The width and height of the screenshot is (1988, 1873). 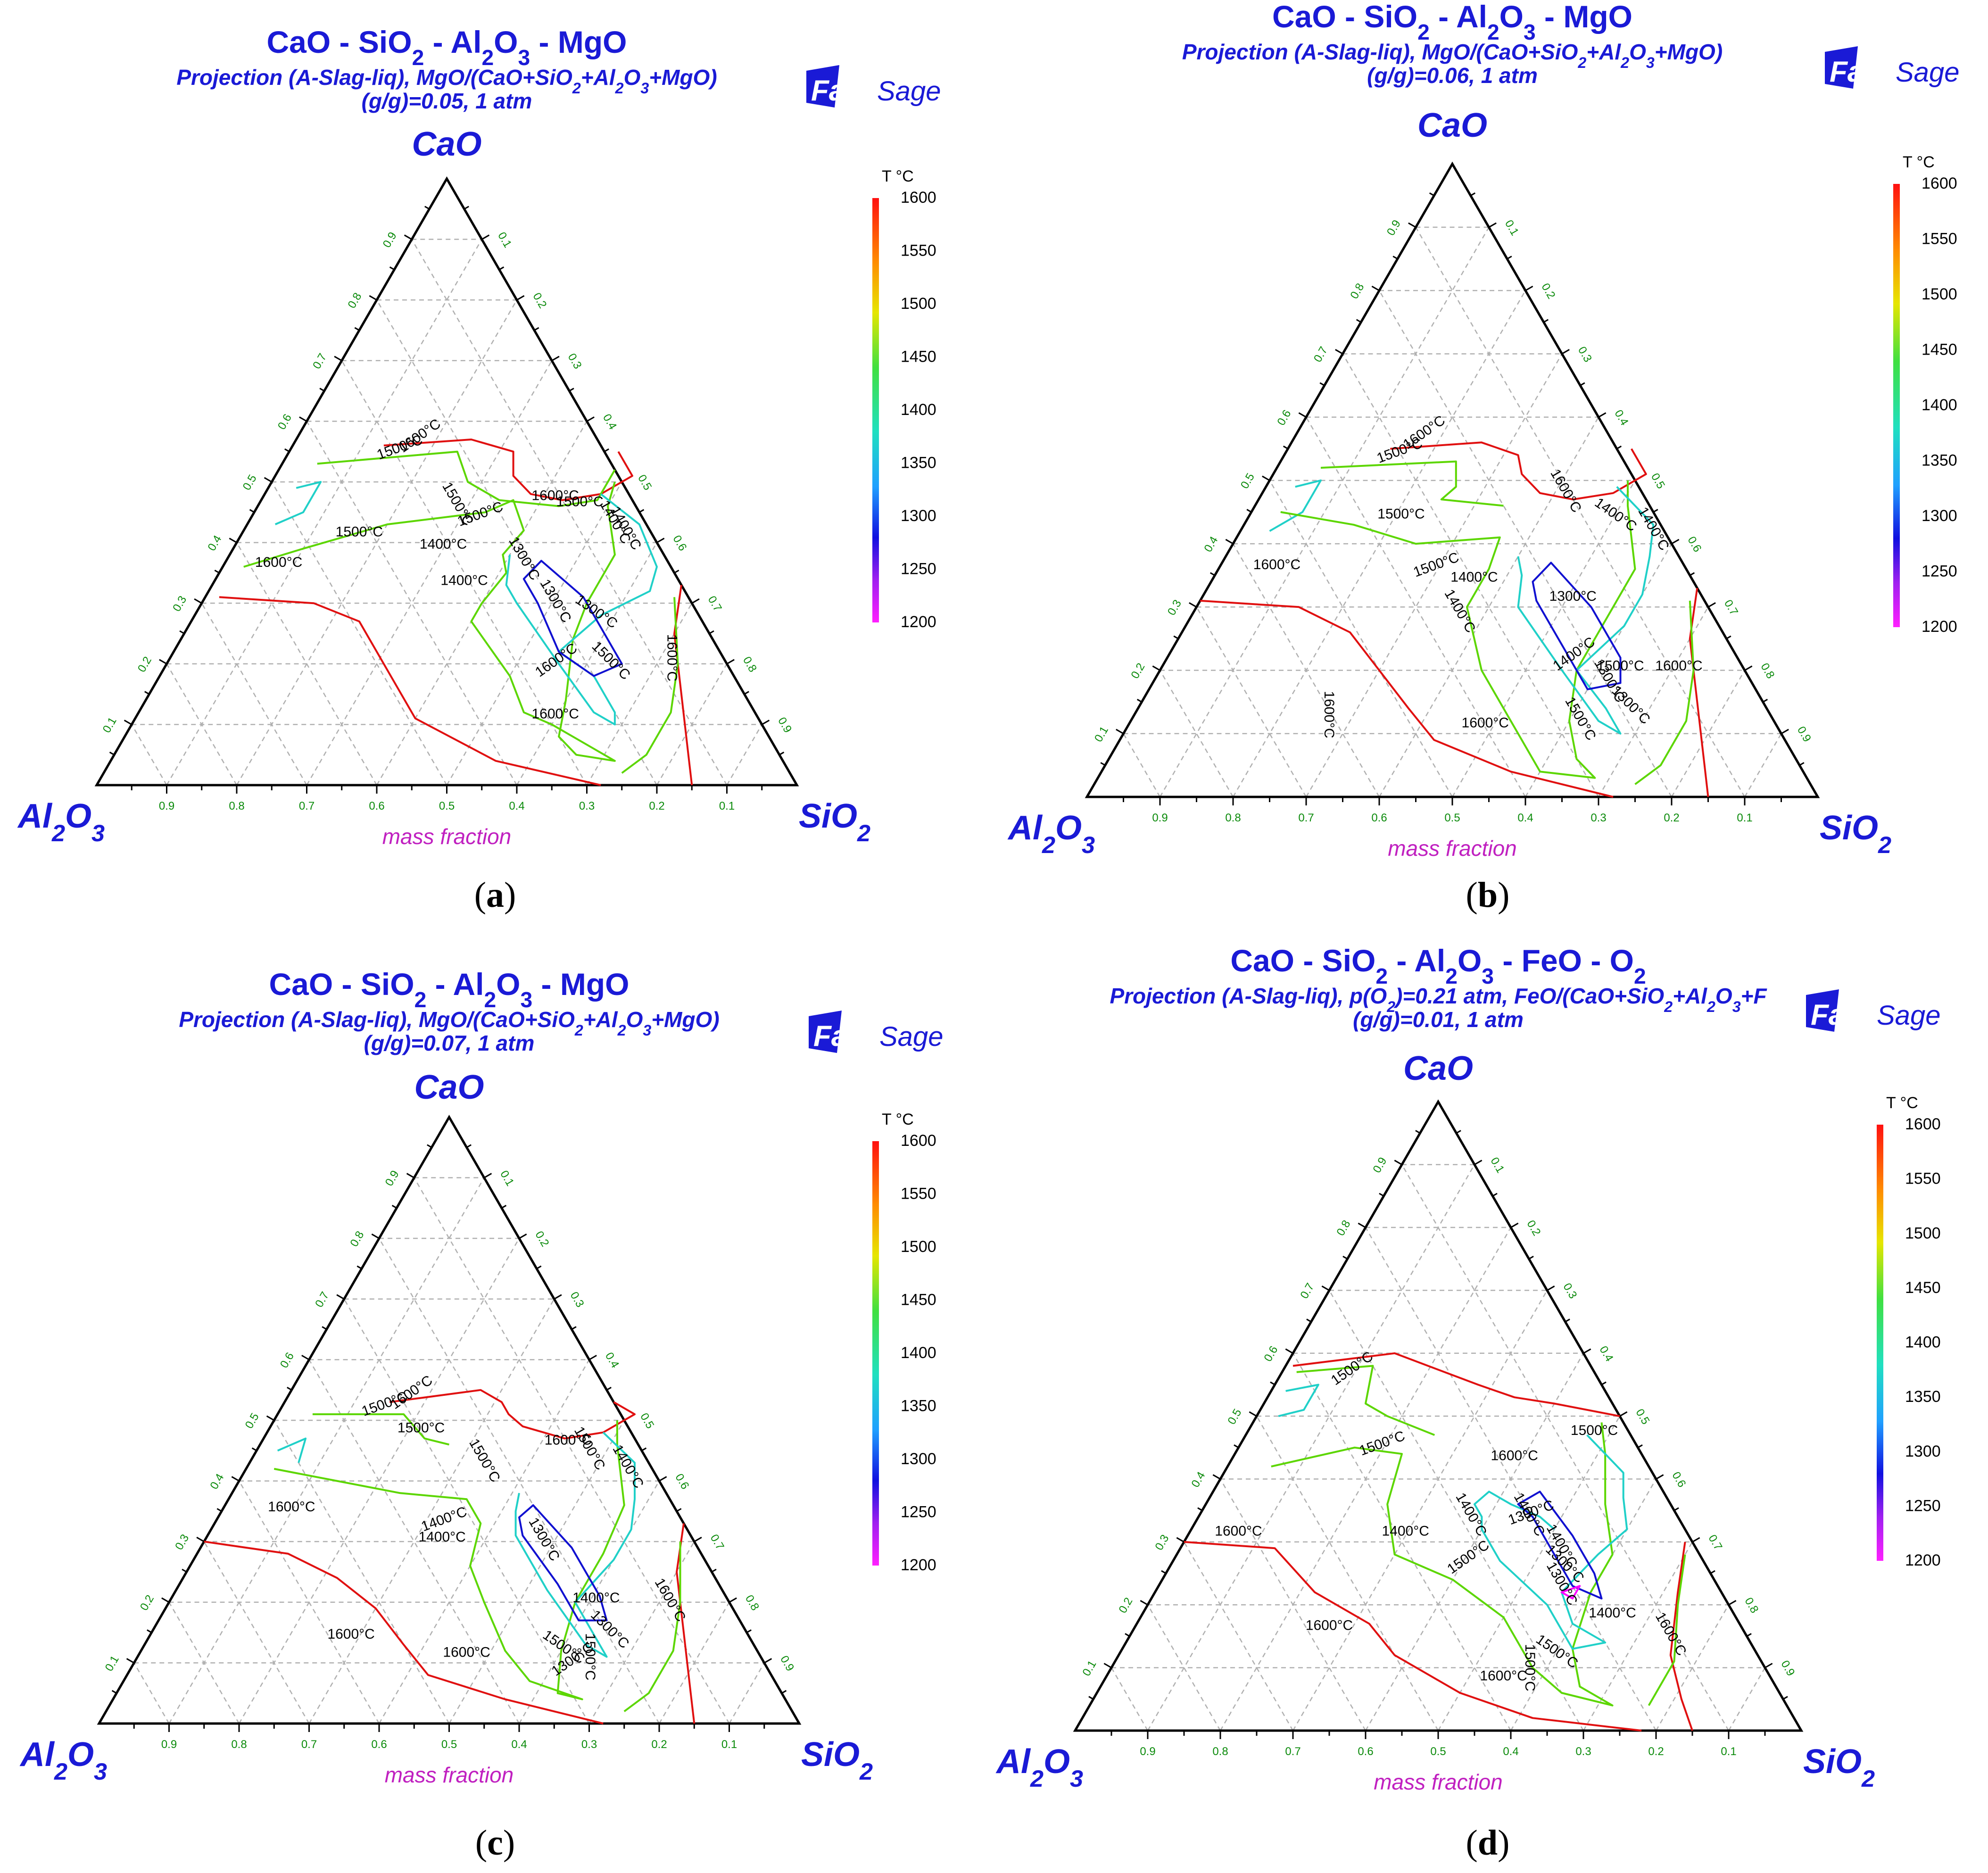 I want to click on contour-1600c, so click(x=1699, y=692).